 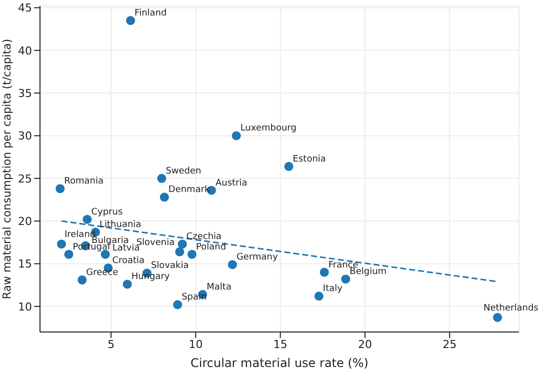 I want to click on annotation: Poland, so click(x=211, y=247).